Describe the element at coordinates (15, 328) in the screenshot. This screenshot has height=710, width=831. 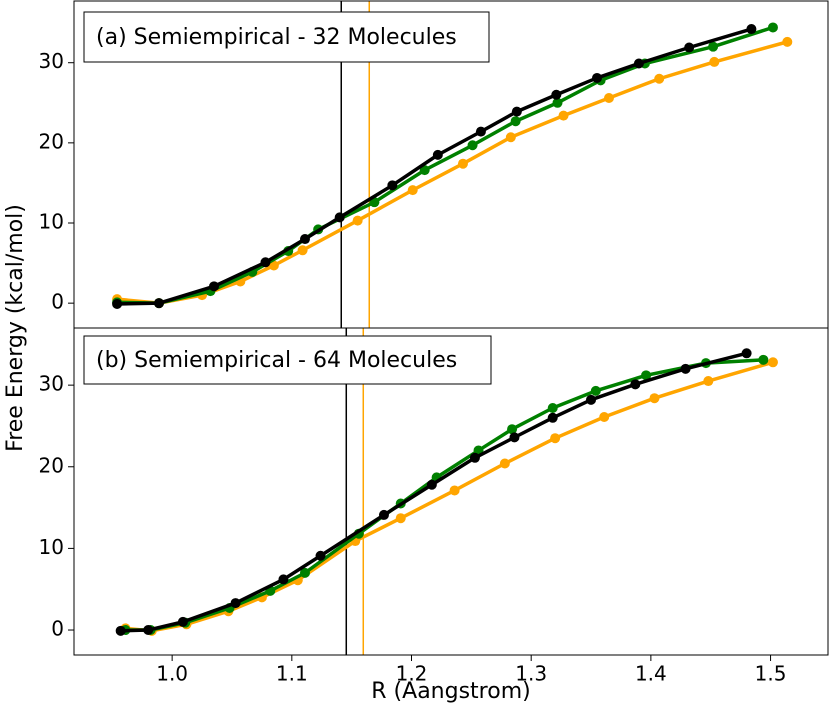
I see `y-axis-label: Free Energy (kcal/mol)` at that location.